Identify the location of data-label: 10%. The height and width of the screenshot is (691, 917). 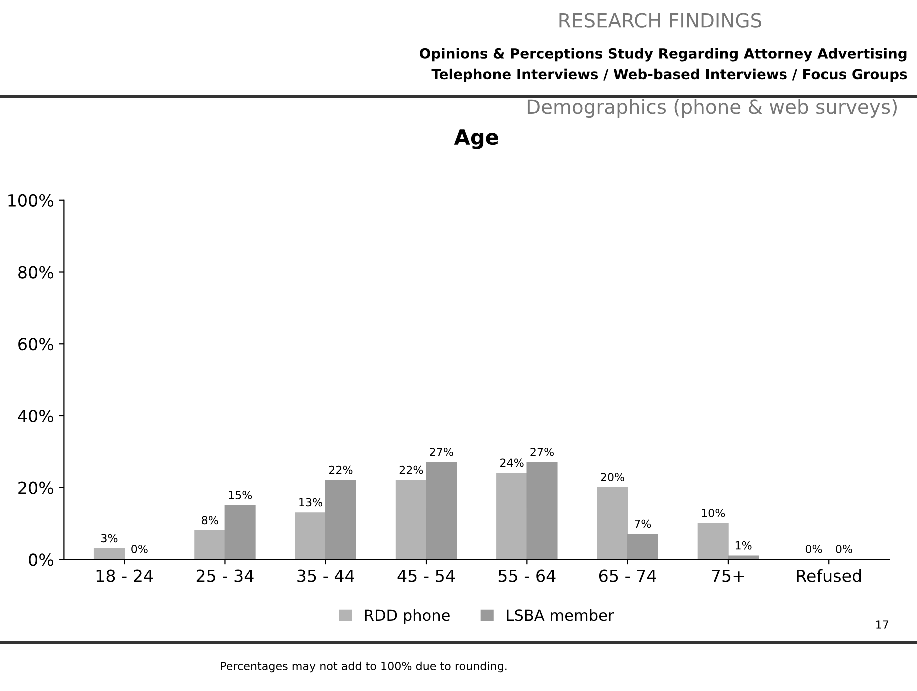
(714, 513).